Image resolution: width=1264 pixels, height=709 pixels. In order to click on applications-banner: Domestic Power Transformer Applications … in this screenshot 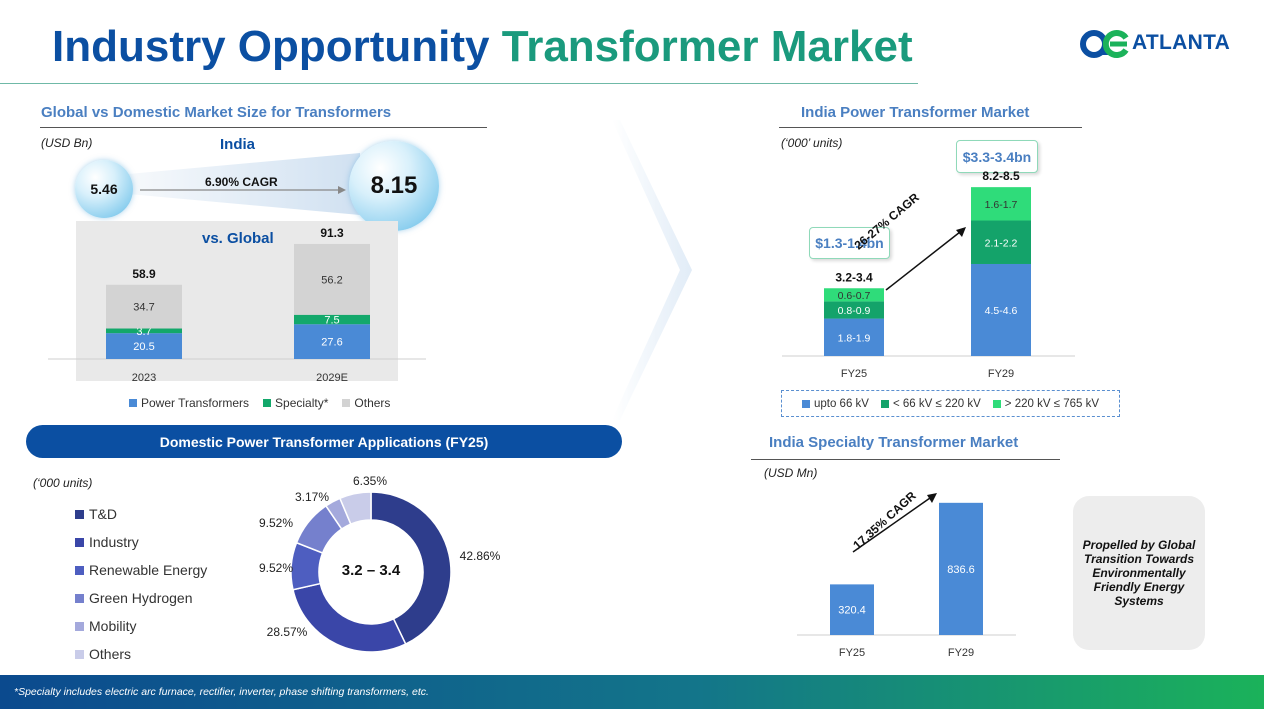, I will do `click(324, 441)`.